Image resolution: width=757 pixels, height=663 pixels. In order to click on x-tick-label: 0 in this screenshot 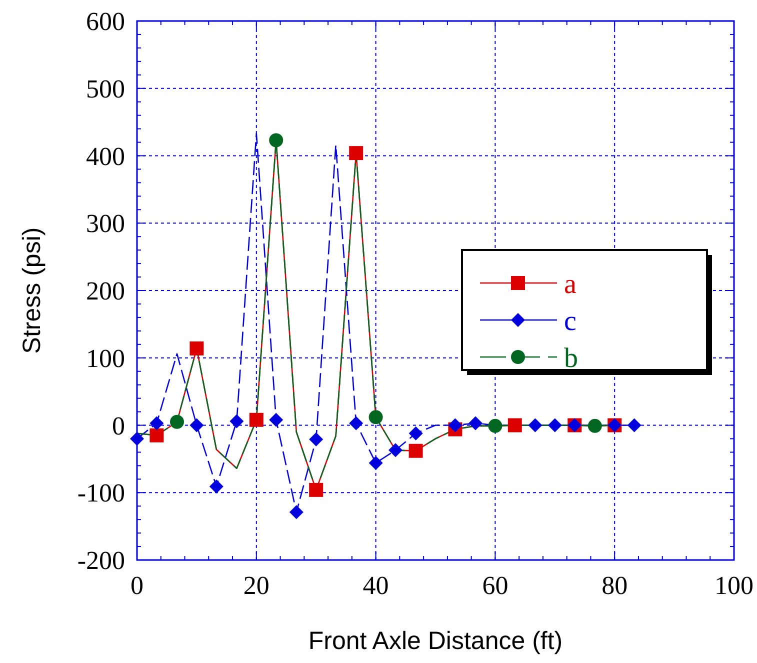, I will do `click(137, 585)`.